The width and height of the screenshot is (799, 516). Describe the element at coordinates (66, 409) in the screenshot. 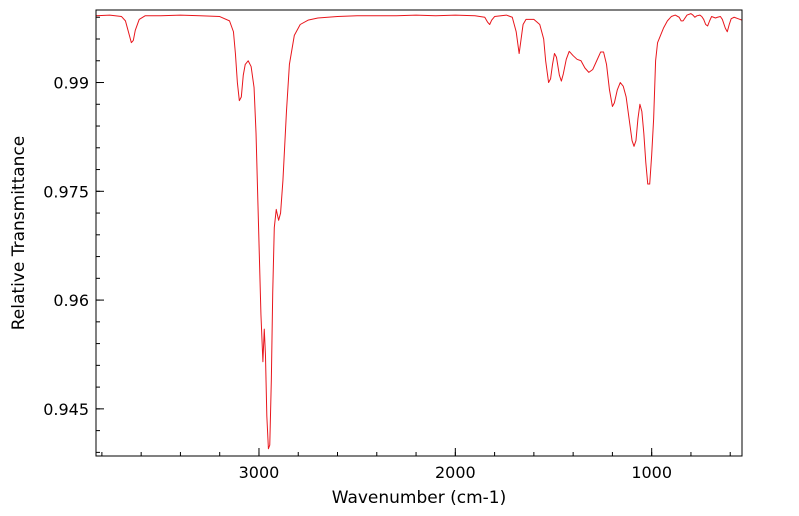

I see `y-tick-label: 0.945` at that location.